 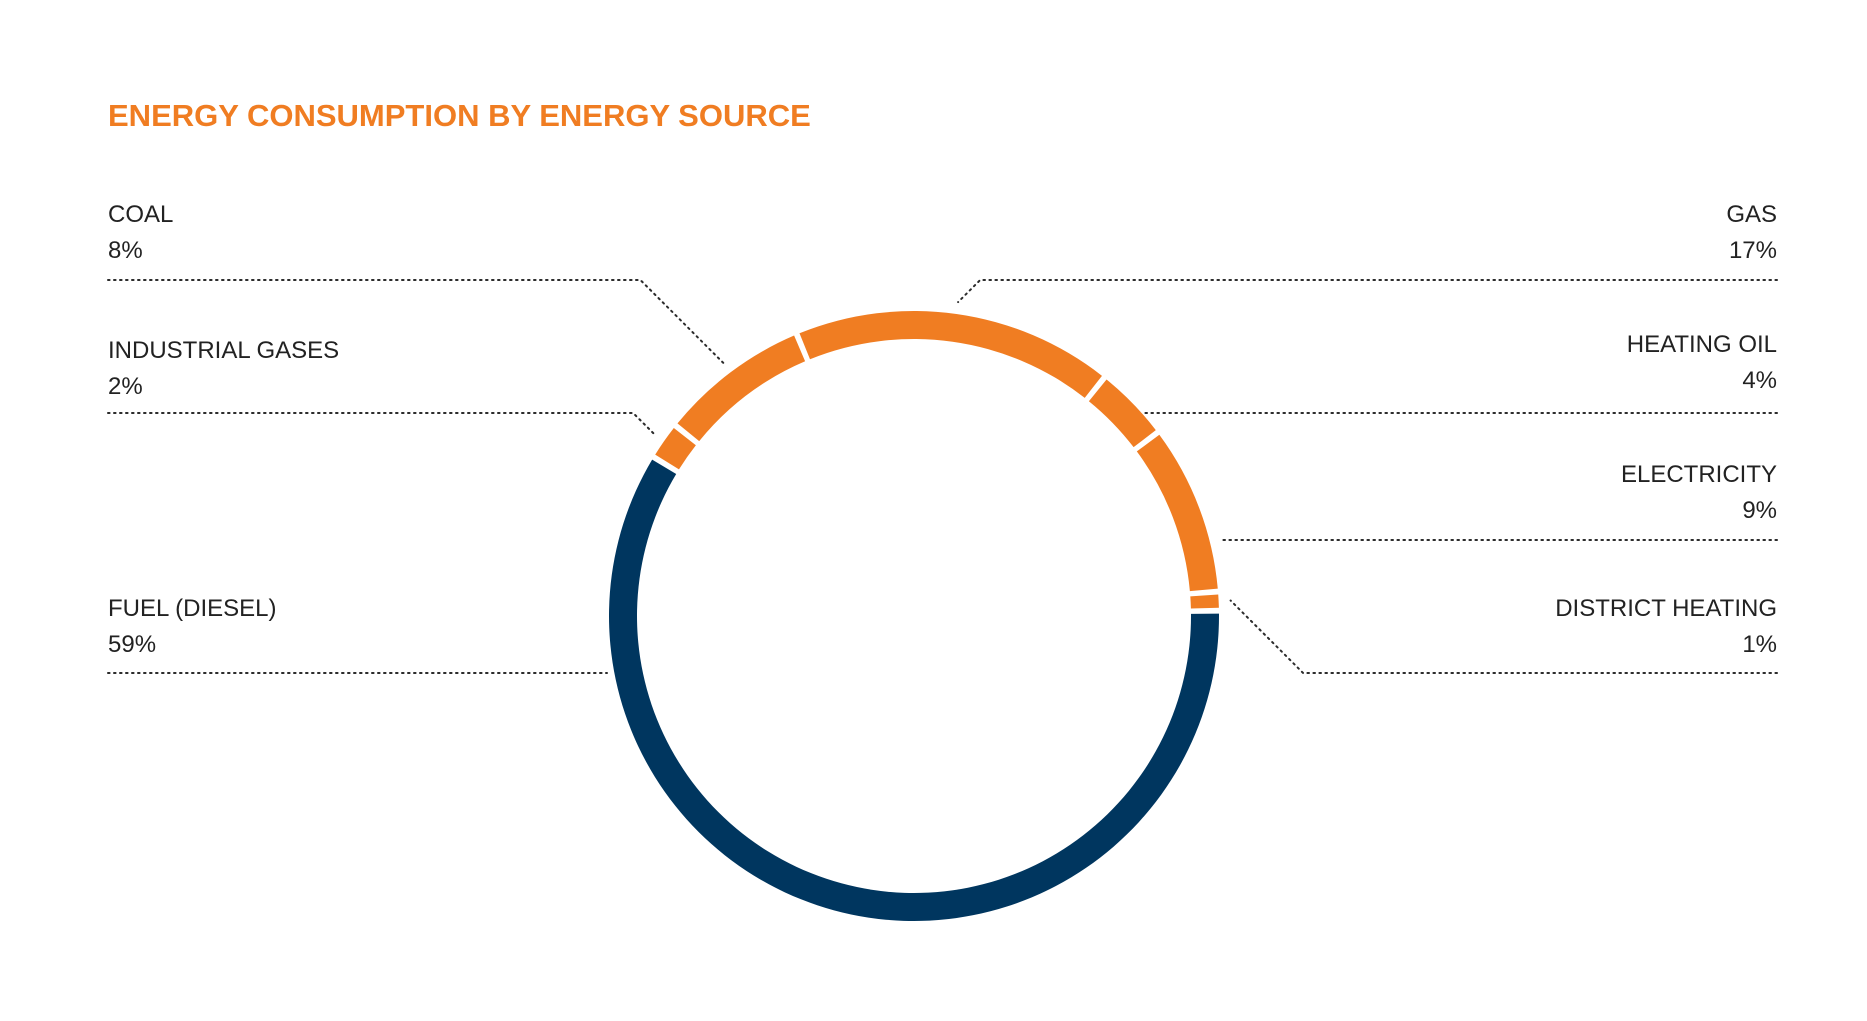 What do you see at coordinates (125, 250) in the screenshot?
I see `value-coal: 8%` at bounding box center [125, 250].